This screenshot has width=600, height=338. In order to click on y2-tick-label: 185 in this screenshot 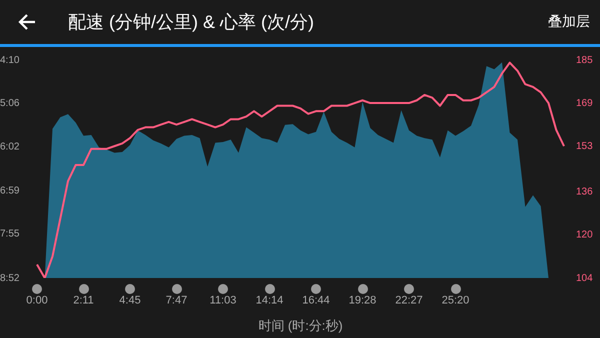, I will do `click(585, 60)`.